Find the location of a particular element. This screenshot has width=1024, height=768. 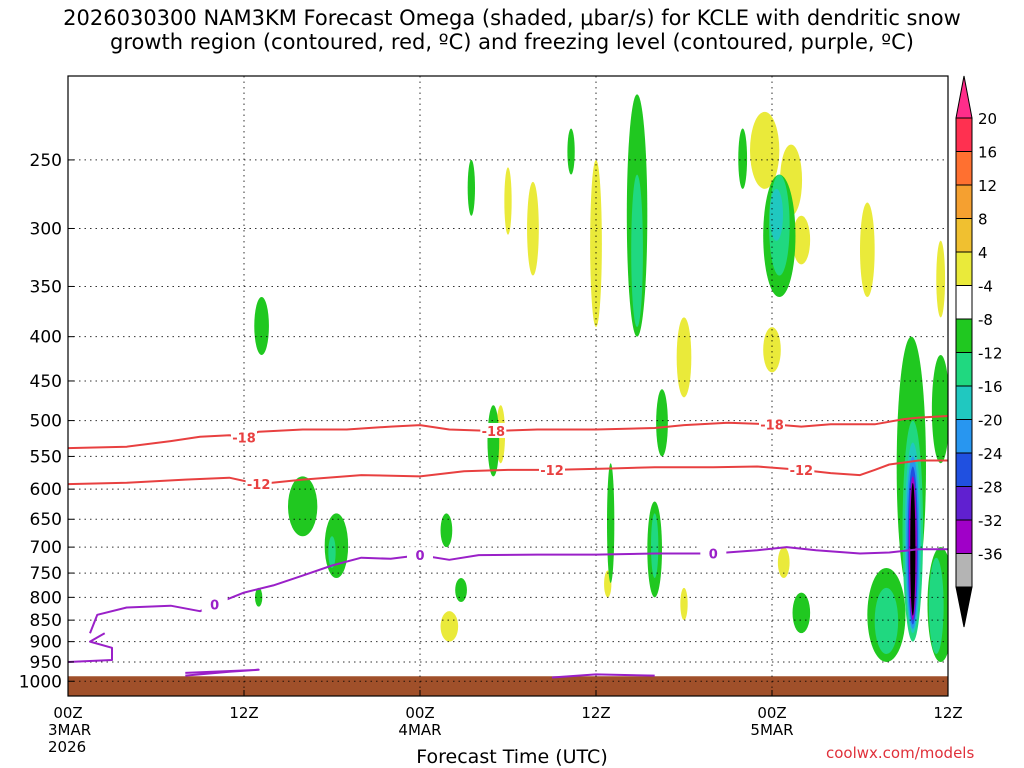

y-tick-label: 400 is located at coordinates (46, 338).